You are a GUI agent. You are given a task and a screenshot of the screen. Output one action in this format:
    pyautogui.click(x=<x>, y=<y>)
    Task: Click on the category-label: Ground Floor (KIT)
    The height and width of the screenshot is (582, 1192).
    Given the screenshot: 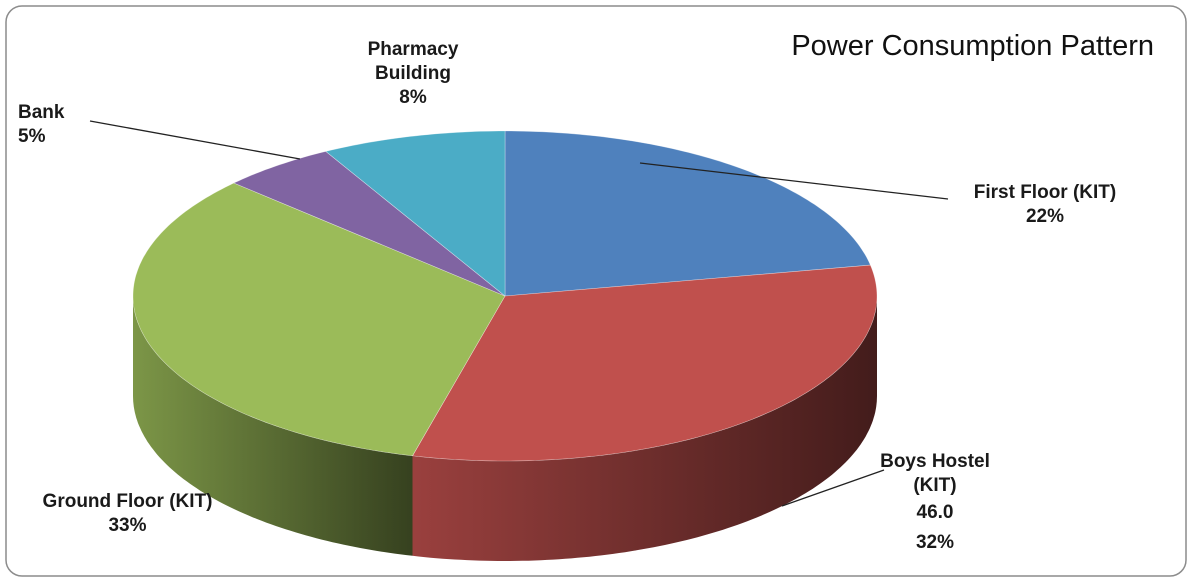 What is the action you would take?
    pyautogui.click(x=127, y=501)
    